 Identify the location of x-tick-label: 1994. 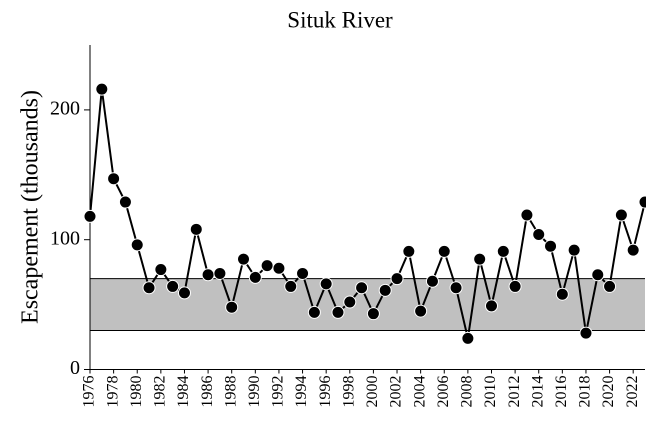
(301, 392).